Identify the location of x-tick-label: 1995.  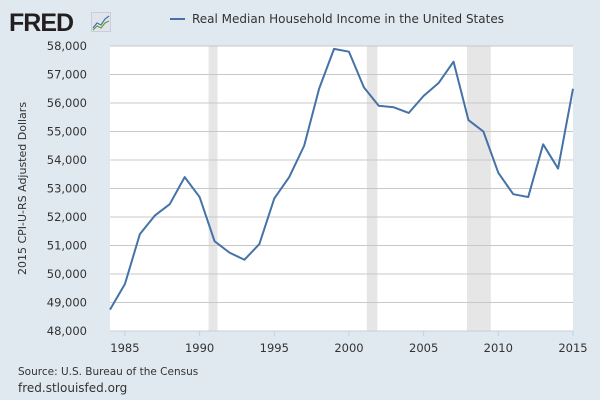
(274, 348).